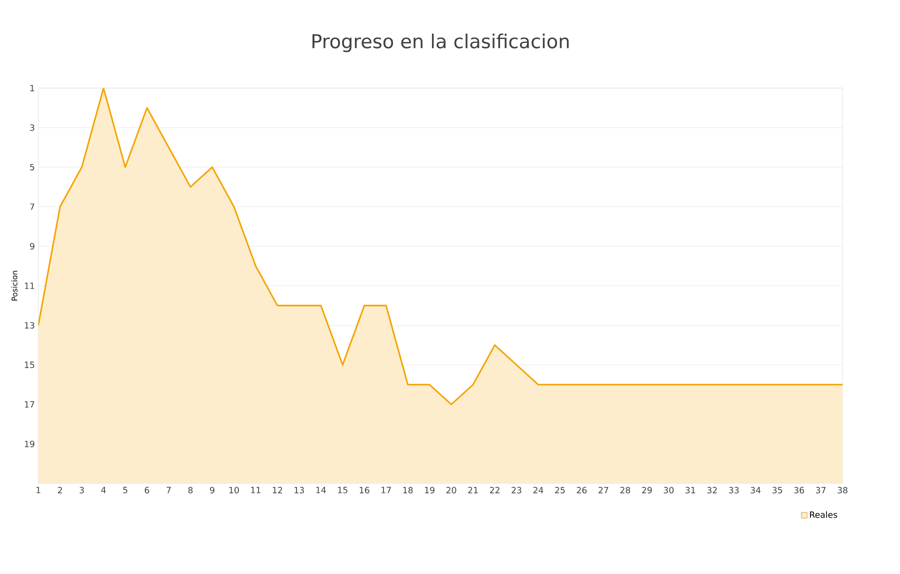 This screenshot has height=574, width=900. I want to click on x-tick-label: 9, so click(212, 490).